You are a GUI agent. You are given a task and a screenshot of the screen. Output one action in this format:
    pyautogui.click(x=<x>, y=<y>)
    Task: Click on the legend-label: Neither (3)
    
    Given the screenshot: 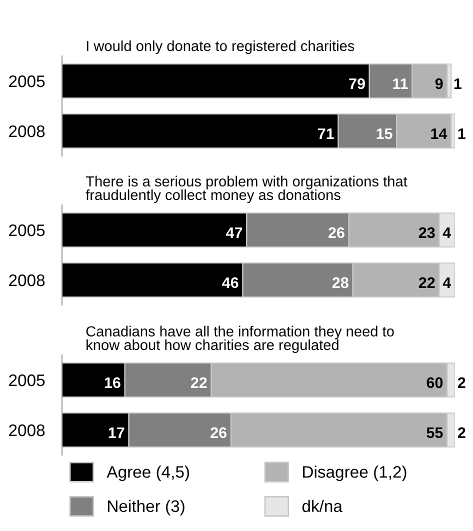 What is the action you would take?
    pyautogui.click(x=146, y=508)
    